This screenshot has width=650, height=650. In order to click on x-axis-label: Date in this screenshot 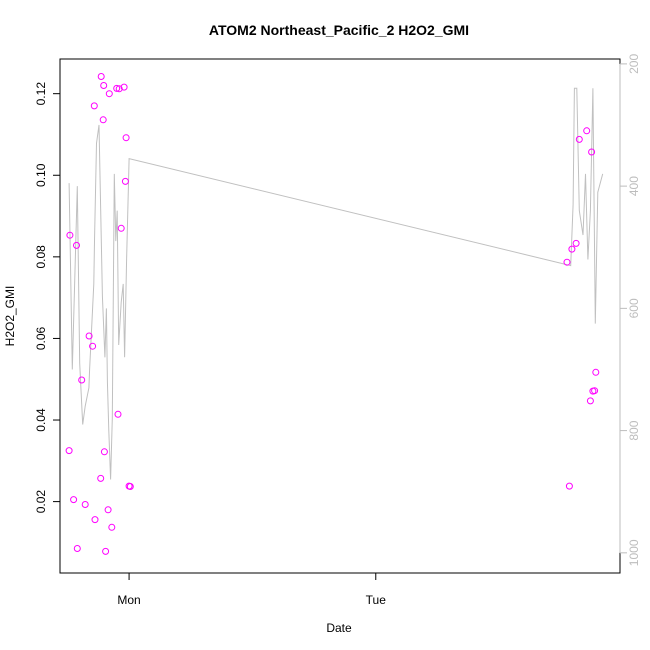, I will do `click(339, 628)`.